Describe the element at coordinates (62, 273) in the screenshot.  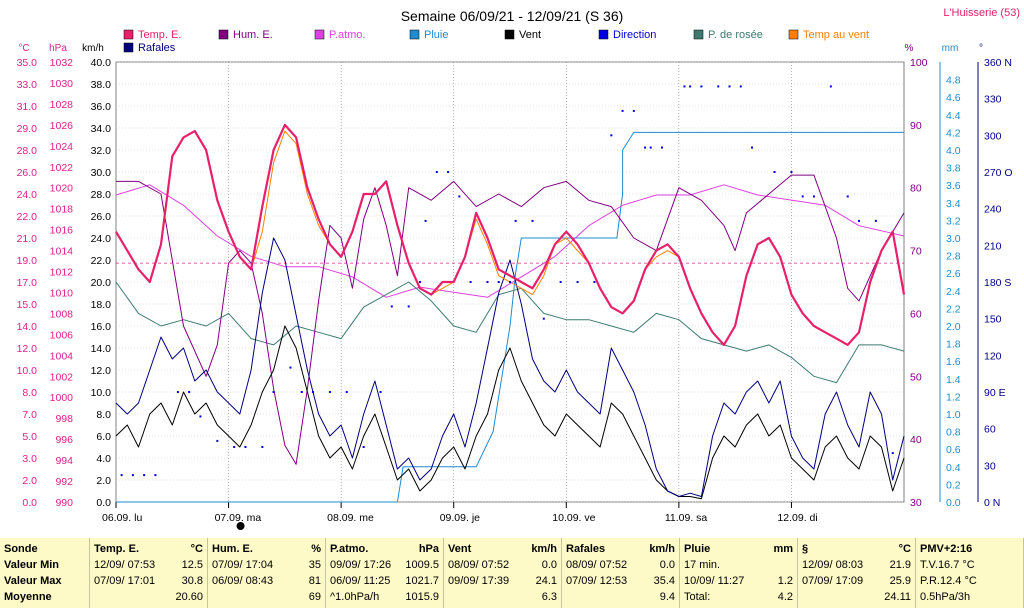
I see `pressure-tick-label: 1012` at that location.